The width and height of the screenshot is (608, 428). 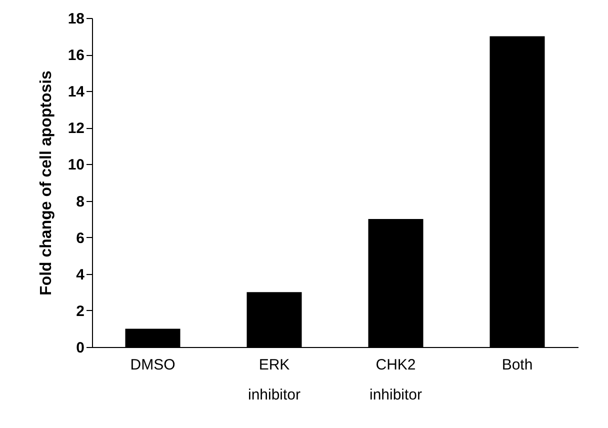 What do you see at coordinates (77, 92) in the screenshot?
I see `y-tick-label: 14` at bounding box center [77, 92].